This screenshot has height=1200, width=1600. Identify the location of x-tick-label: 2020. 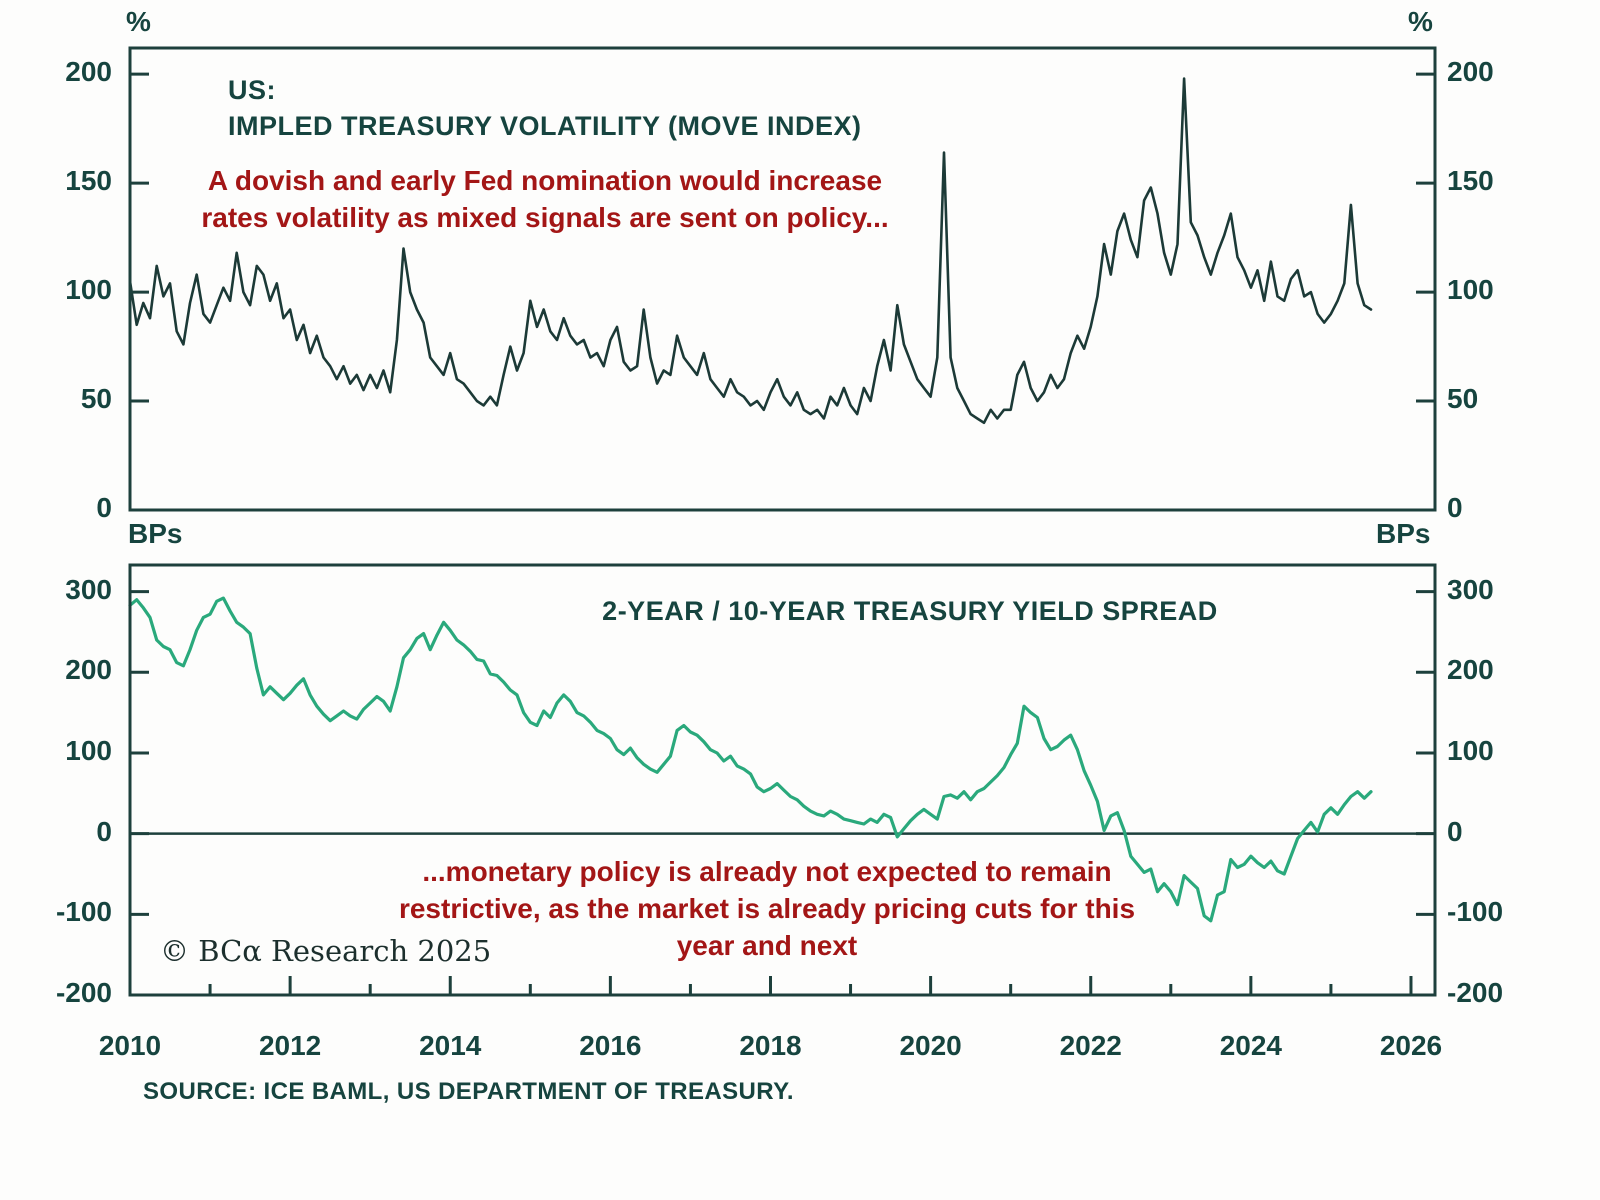
(930, 1045).